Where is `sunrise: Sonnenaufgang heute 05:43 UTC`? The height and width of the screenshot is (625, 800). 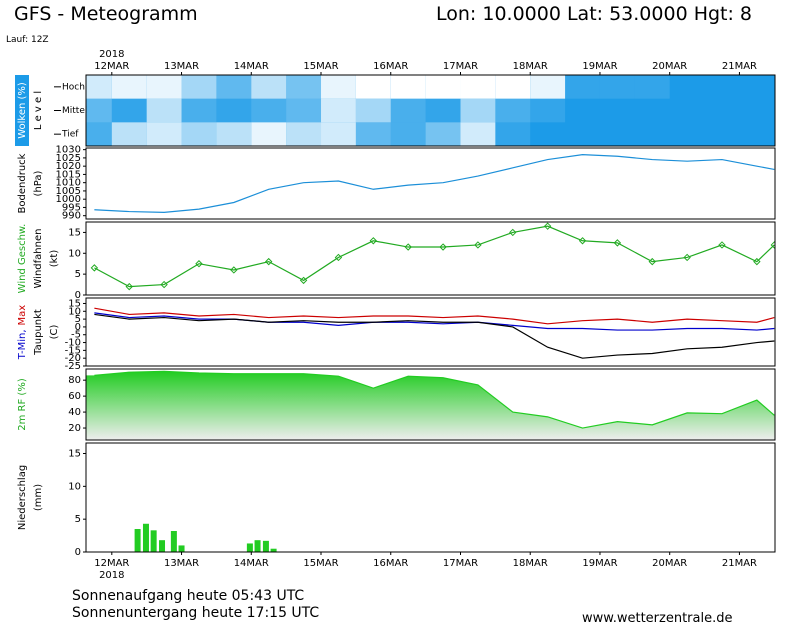 sunrise: Sonnenaufgang heute 05:43 UTC is located at coordinates (188, 596).